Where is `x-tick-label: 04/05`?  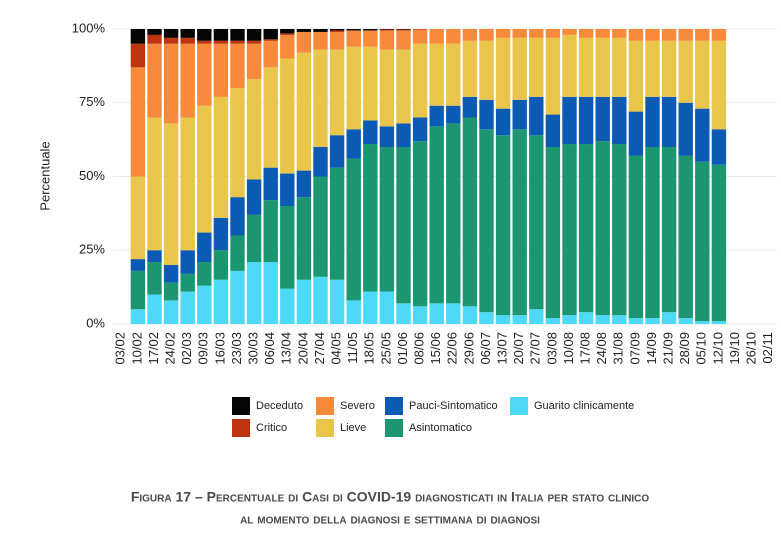 x-tick-label: 04/05 is located at coordinates (336, 348).